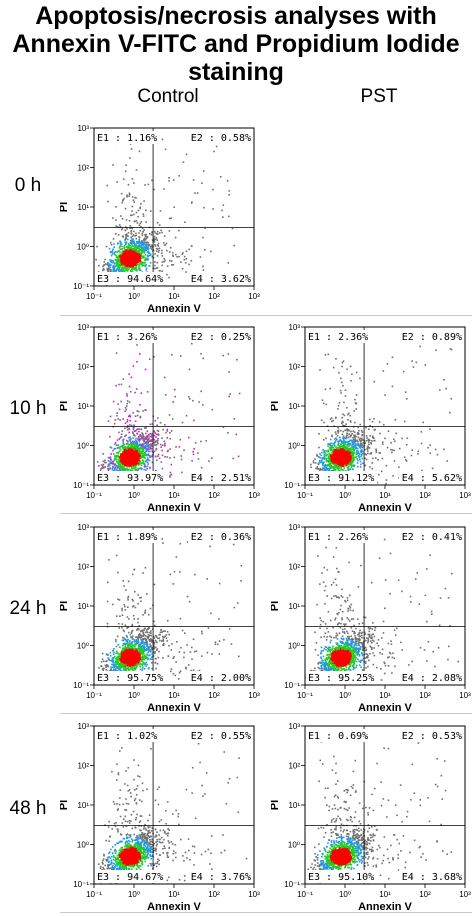  What do you see at coordinates (174, 308) in the screenshot?
I see `x-axis-title: Annexin V` at bounding box center [174, 308].